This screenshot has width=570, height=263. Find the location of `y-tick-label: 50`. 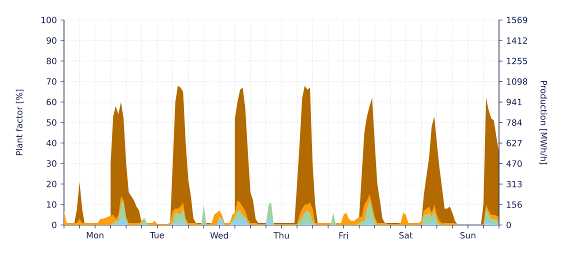

y-tick-label: 50 is located at coordinates (51, 122).